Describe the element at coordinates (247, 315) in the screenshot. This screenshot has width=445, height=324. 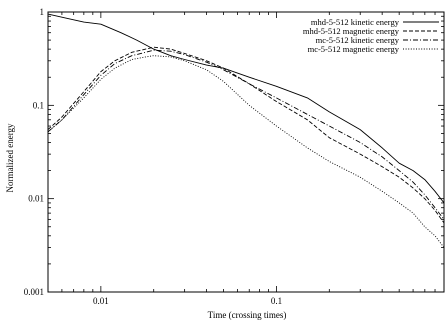
I see `x-axis-label: Time (crossing times)` at that location.